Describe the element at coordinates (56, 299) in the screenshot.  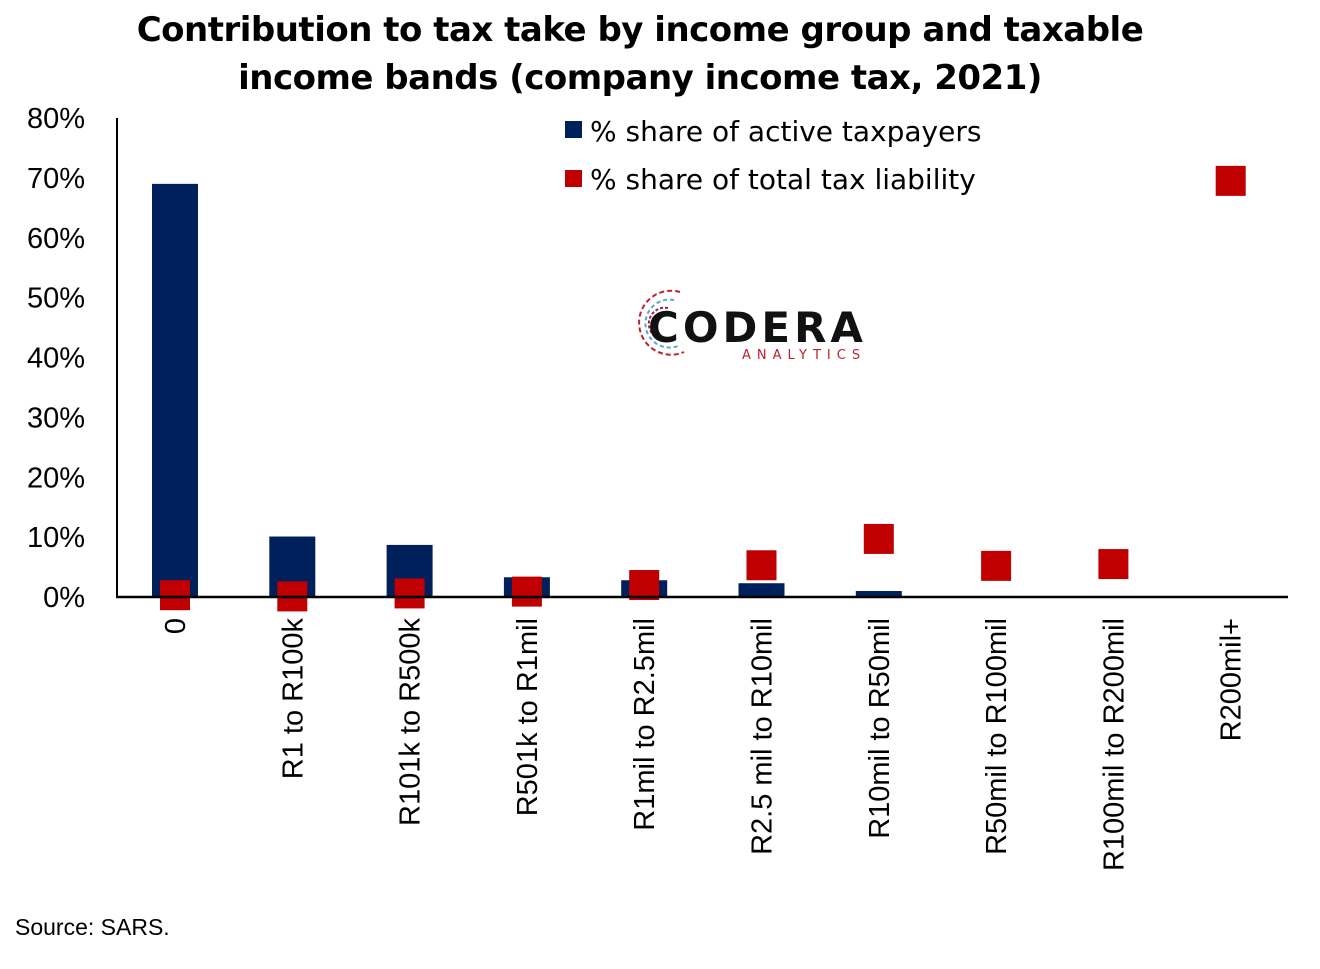
I see `y-tick-label: 50%` at that location.